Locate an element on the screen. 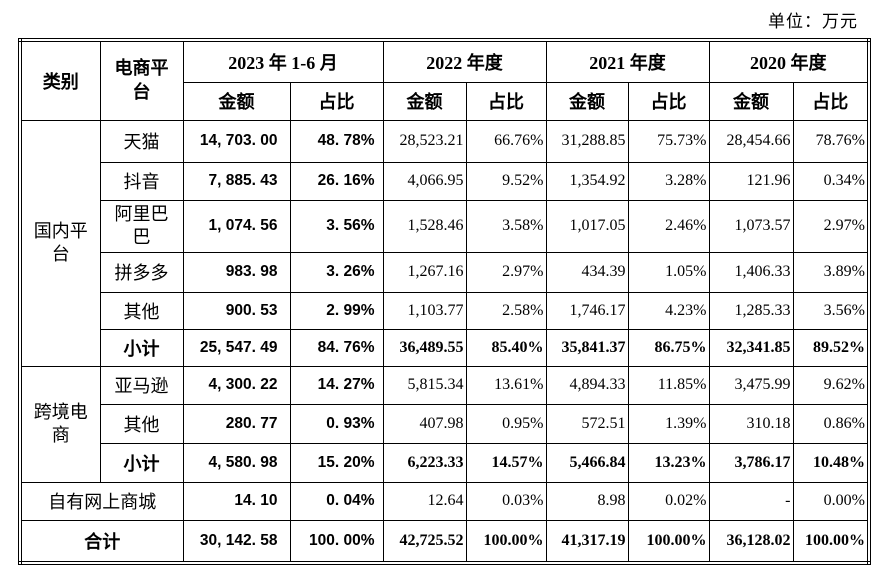 This screenshot has height=570, width=888. cell-2022-amount: 6,223.33 is located at coordinates (424, 462).